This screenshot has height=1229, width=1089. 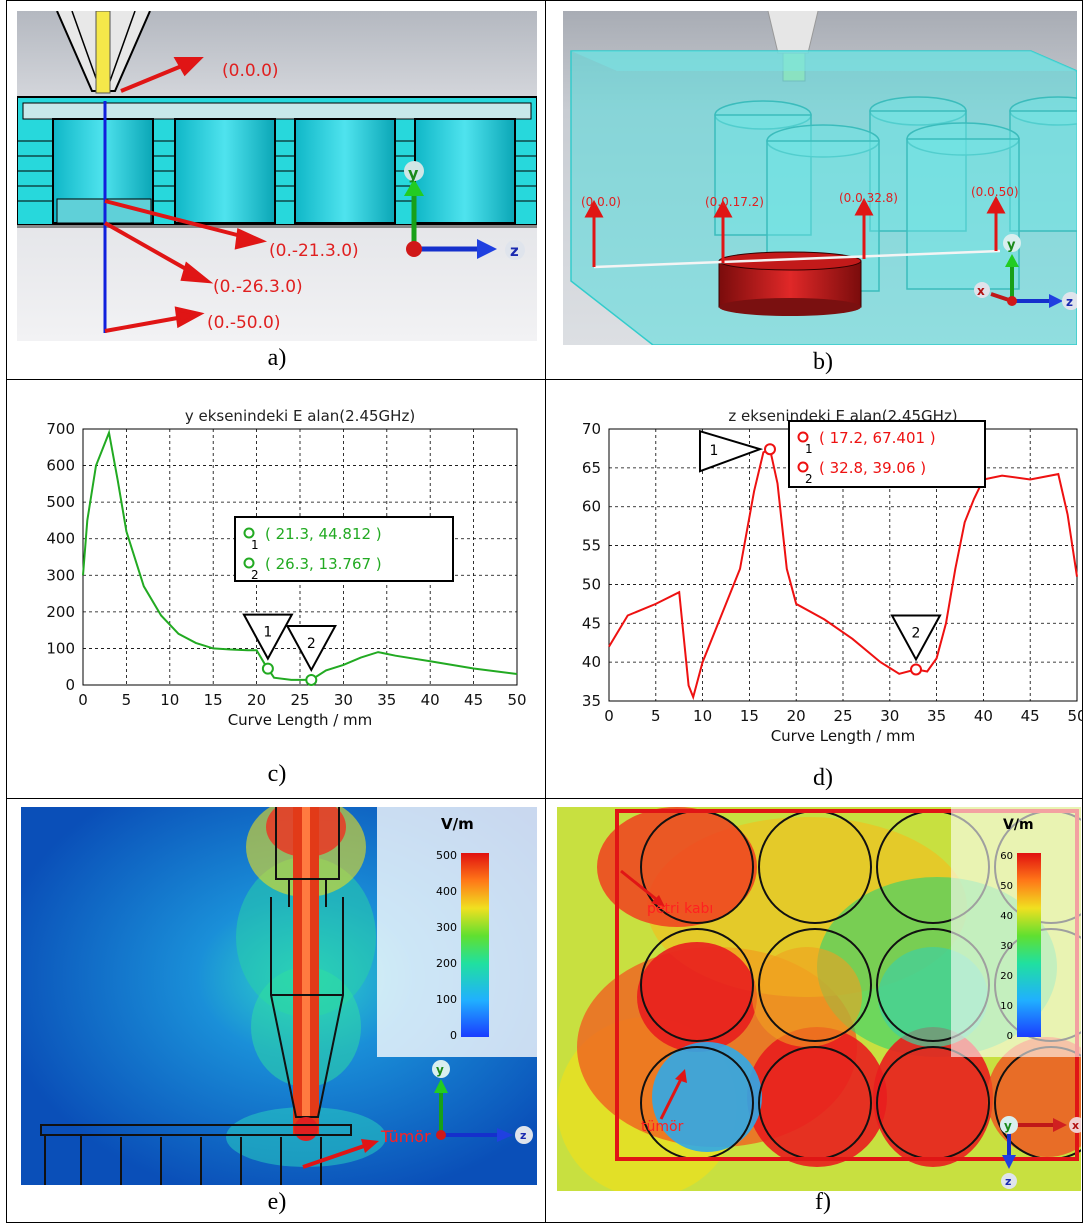 I want to click on divider-vertical, so click(x=545, y=611).